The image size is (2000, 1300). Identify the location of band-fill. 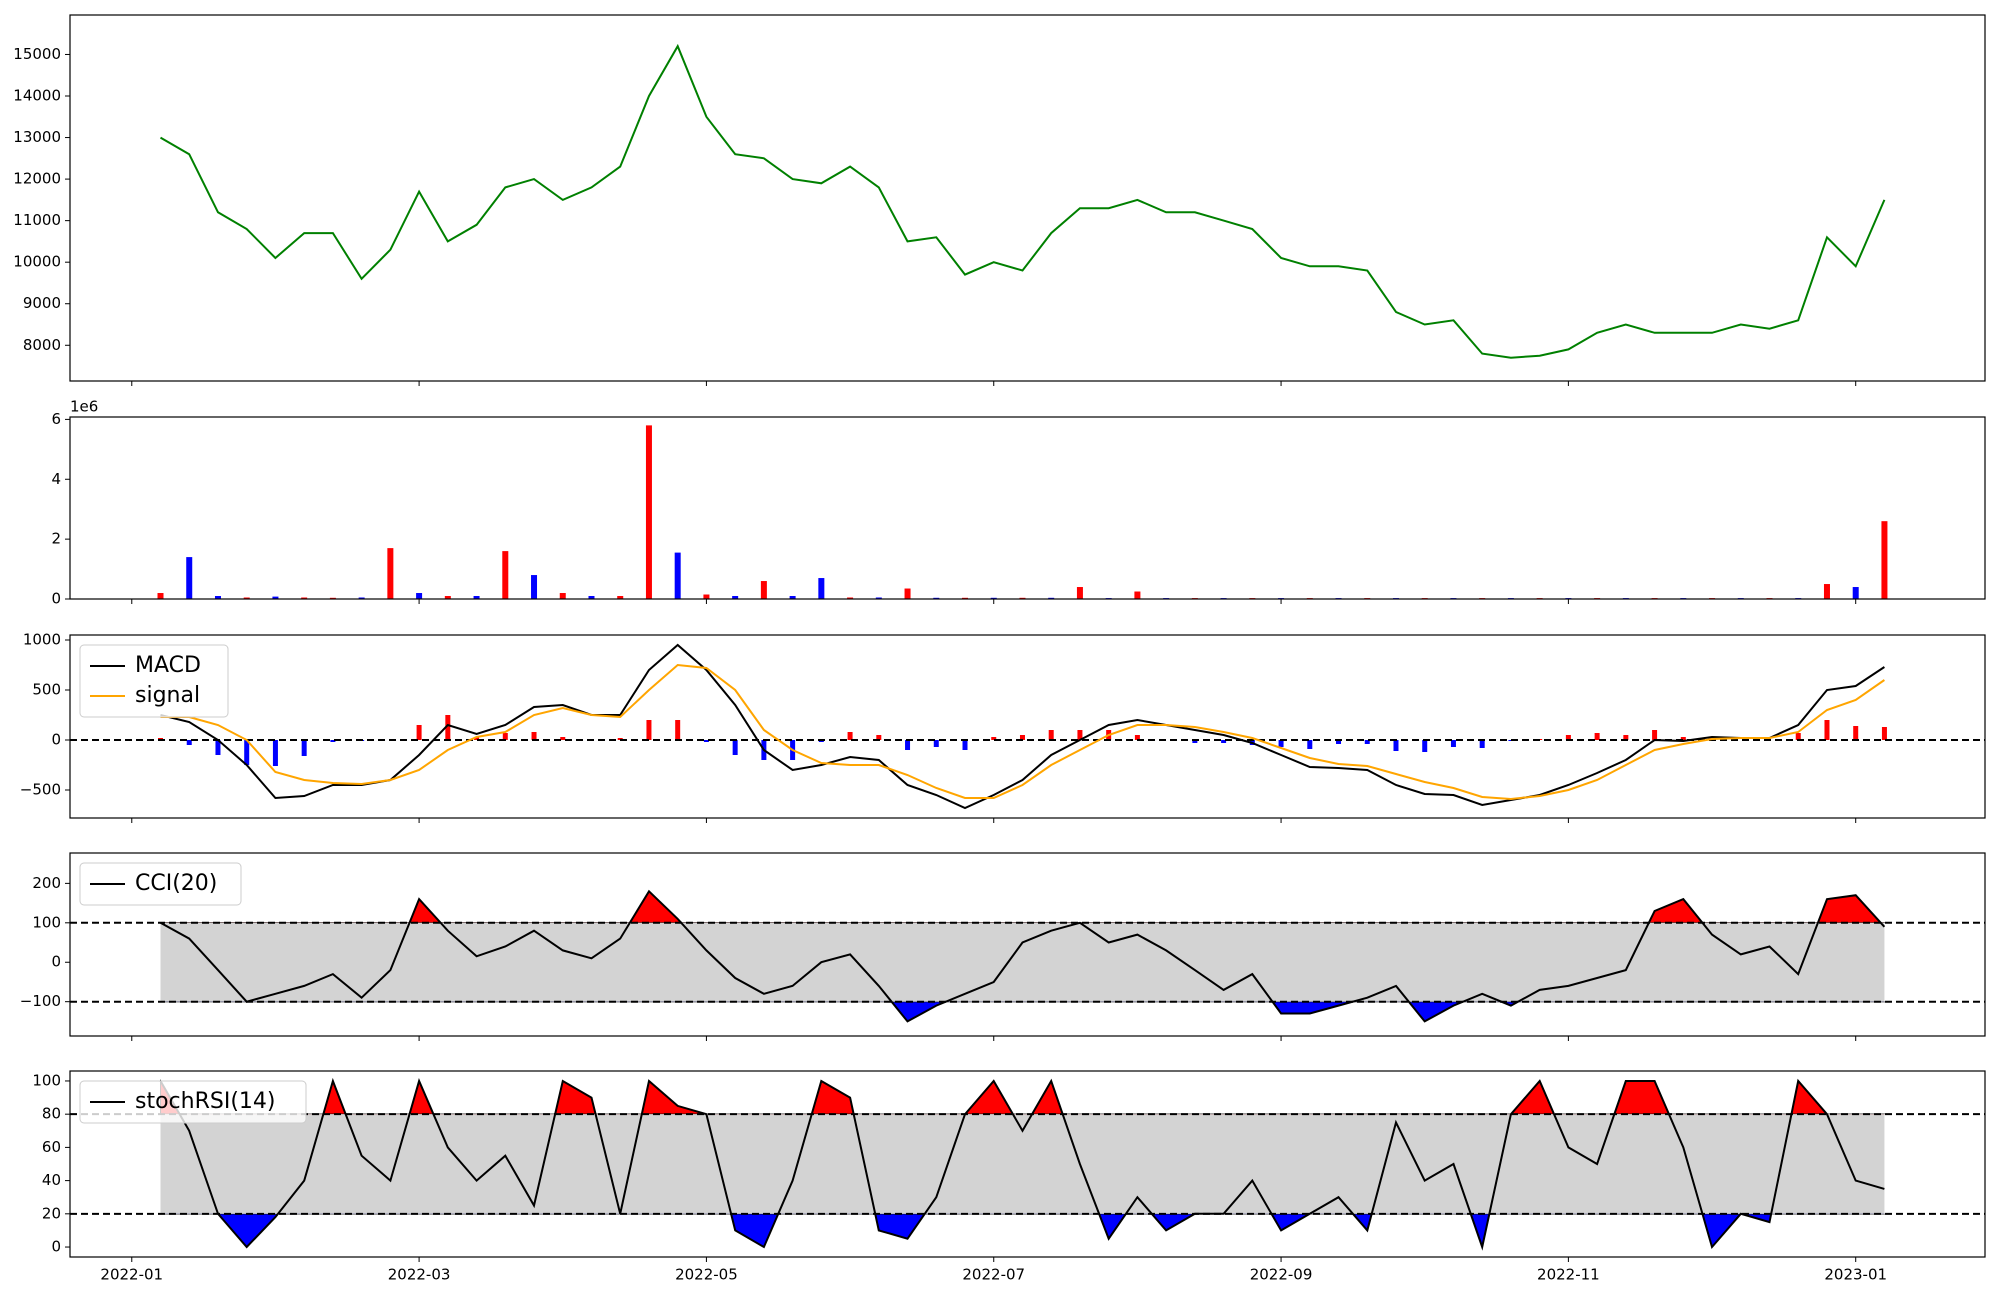
(1022, 962).